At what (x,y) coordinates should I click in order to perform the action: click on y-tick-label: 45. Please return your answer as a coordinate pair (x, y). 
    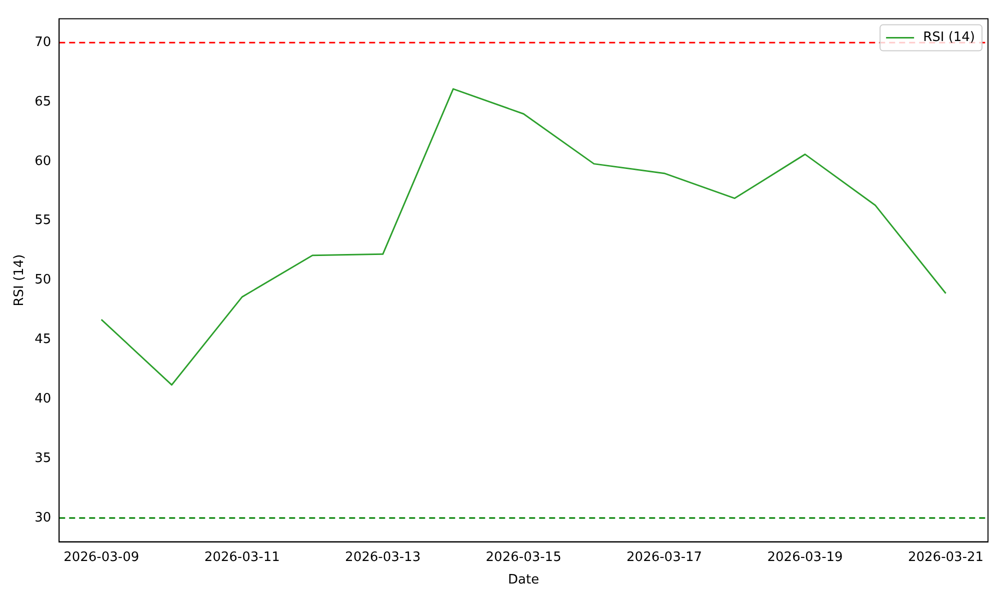
    Looking at the image, I should click on (43, 340).